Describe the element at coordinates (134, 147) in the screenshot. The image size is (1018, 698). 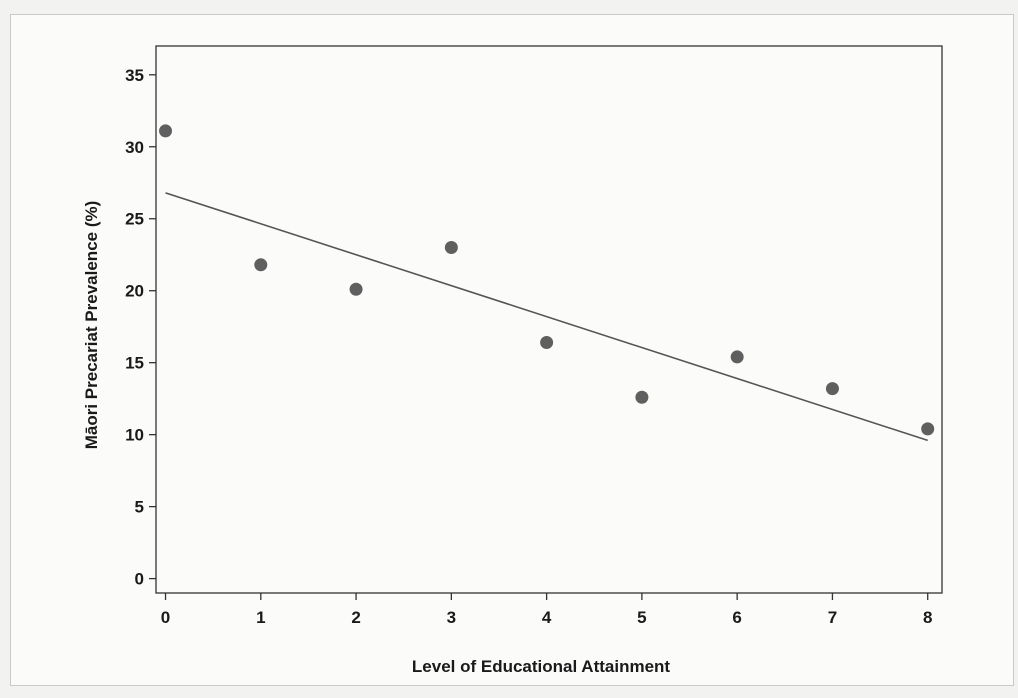
I see `y-tick-label: 30` at that location.